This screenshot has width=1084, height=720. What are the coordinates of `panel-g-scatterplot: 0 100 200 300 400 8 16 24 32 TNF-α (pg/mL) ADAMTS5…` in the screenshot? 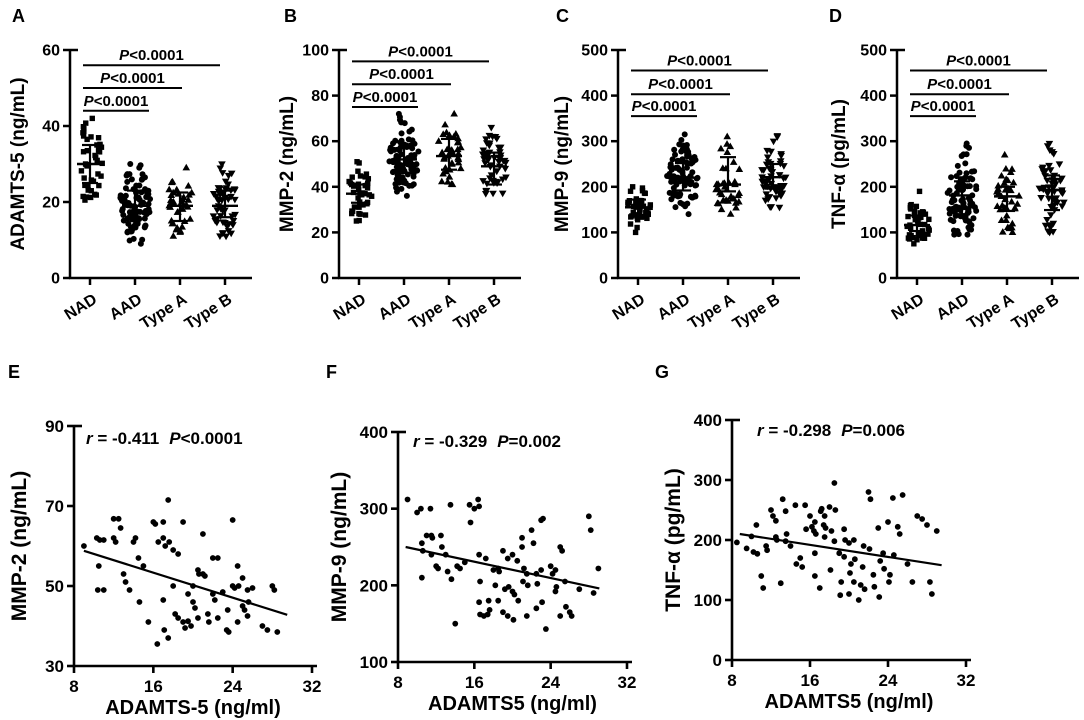 It's located at (819, 562).